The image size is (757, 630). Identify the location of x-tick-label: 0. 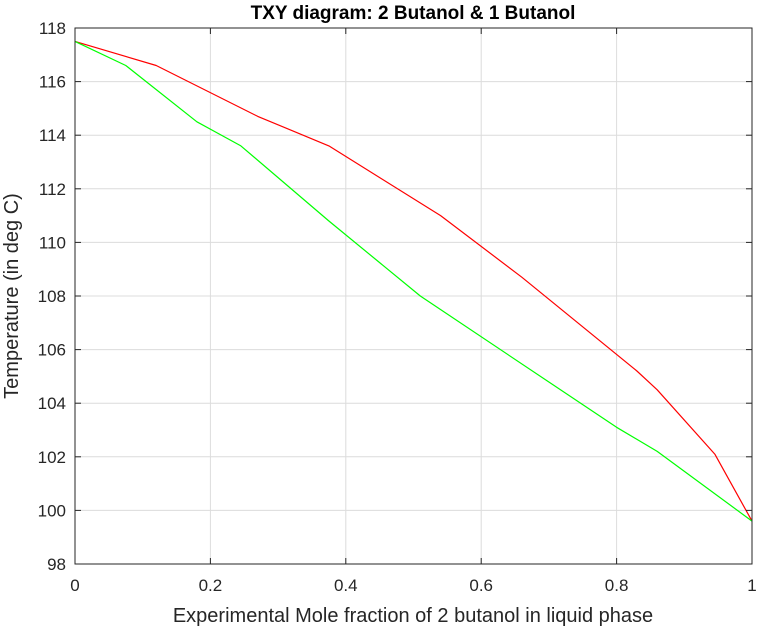
(74, 585).